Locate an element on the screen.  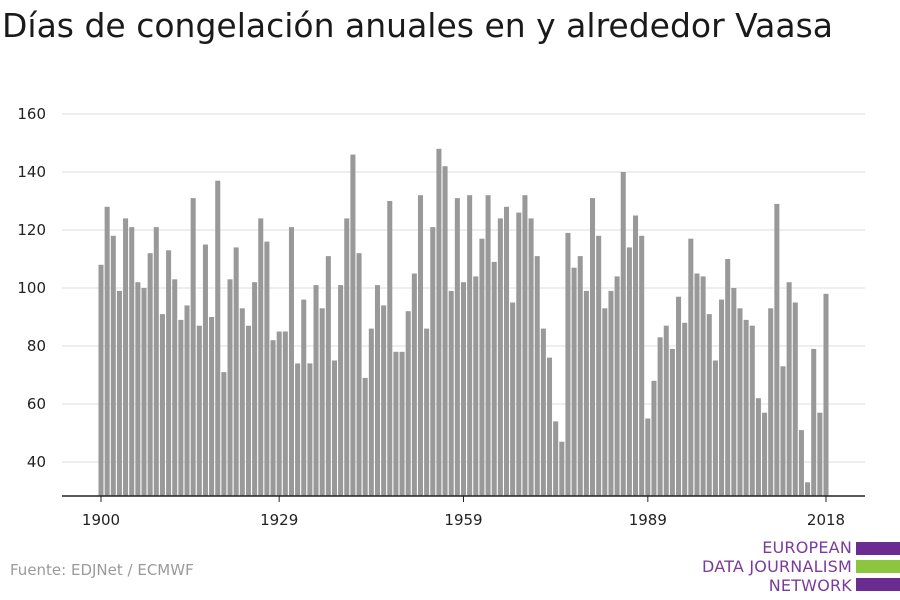
bar-1982 is located at coordinates (605, 402).